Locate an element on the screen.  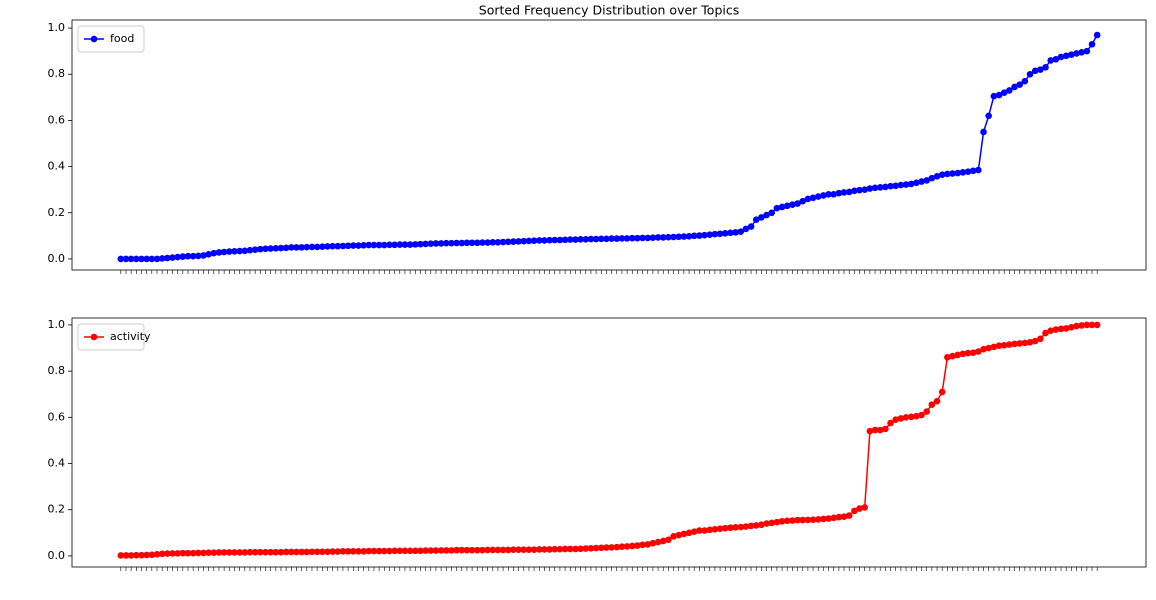
legend-box is located at coordinates (111, 39).